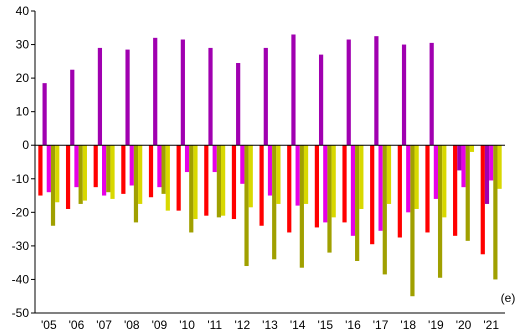  Describe the element at coordinates (408, 325) in the screenshot. I see `x-tick-label: '18` at that location.